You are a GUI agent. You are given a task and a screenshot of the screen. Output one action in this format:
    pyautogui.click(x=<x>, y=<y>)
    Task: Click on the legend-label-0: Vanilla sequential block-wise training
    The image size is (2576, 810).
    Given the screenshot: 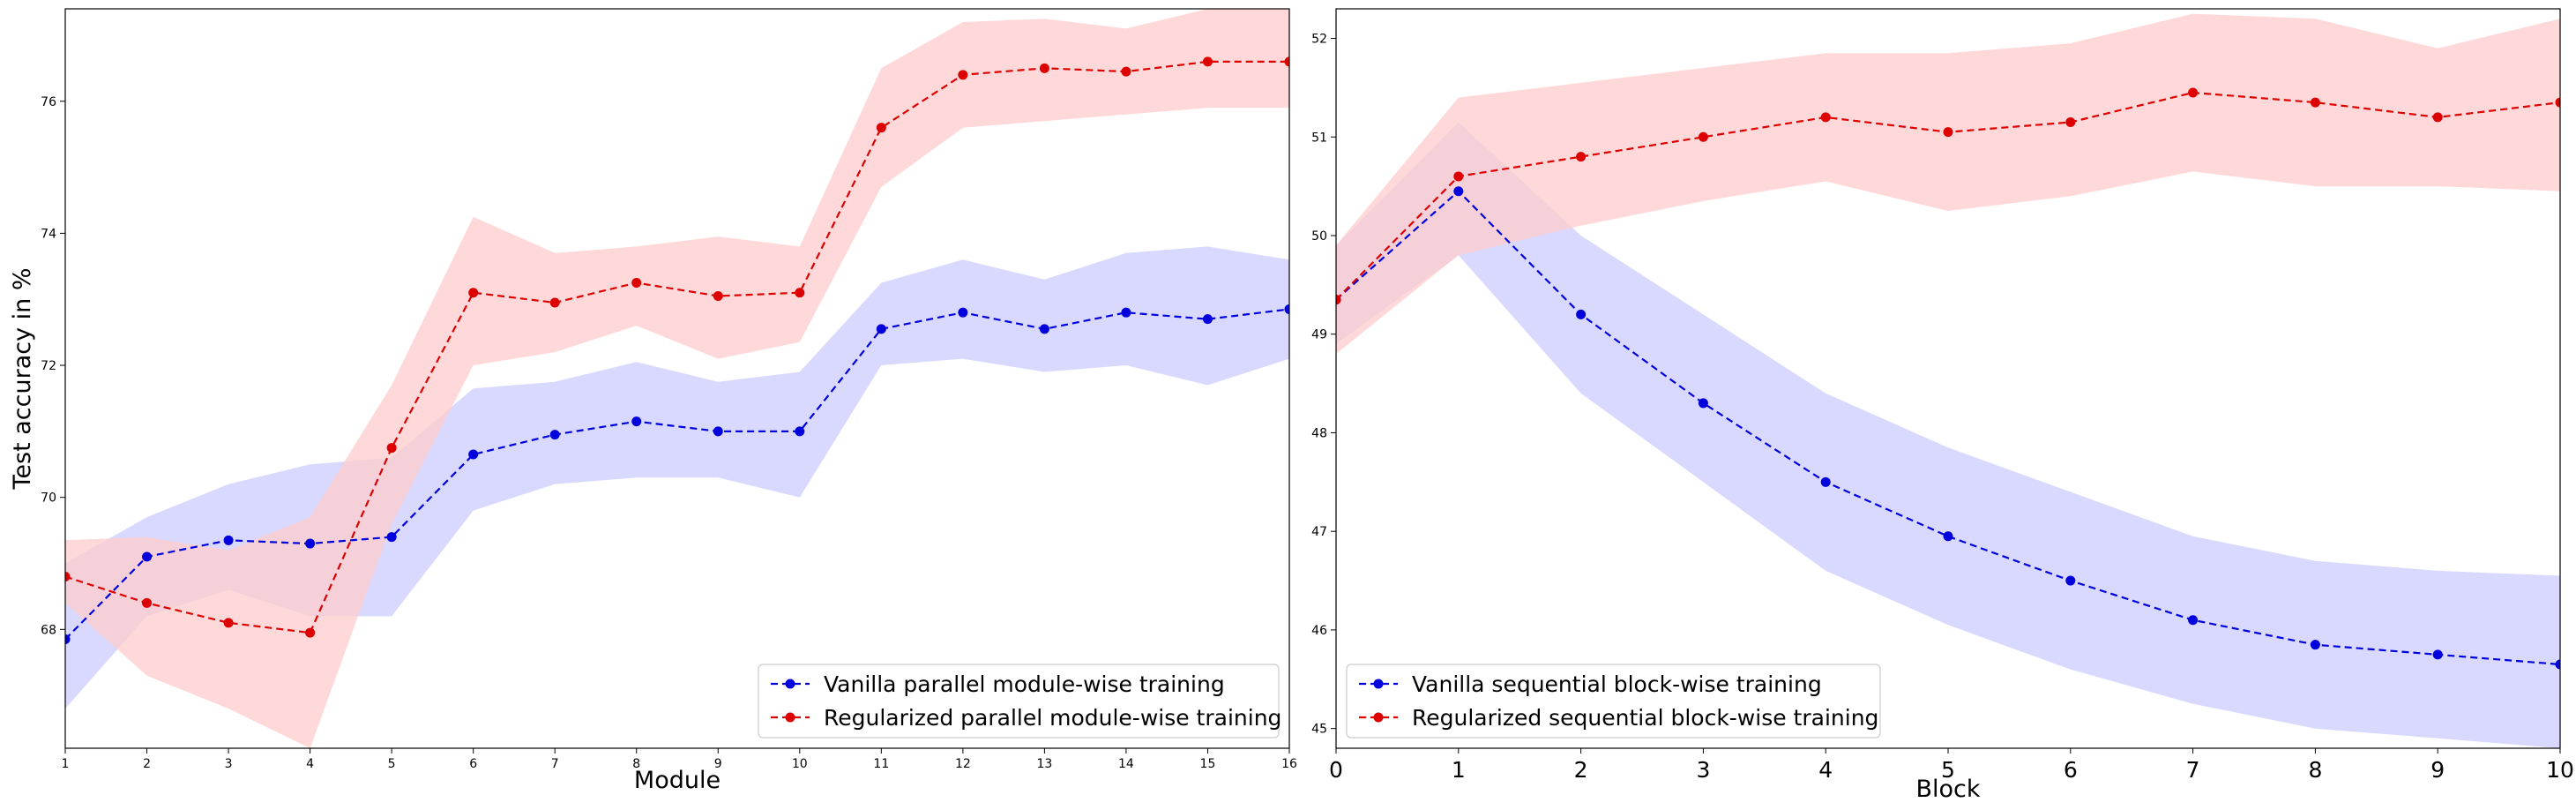 What is the action you would take?
    pyautogui.click(x=1617, y=684)
    